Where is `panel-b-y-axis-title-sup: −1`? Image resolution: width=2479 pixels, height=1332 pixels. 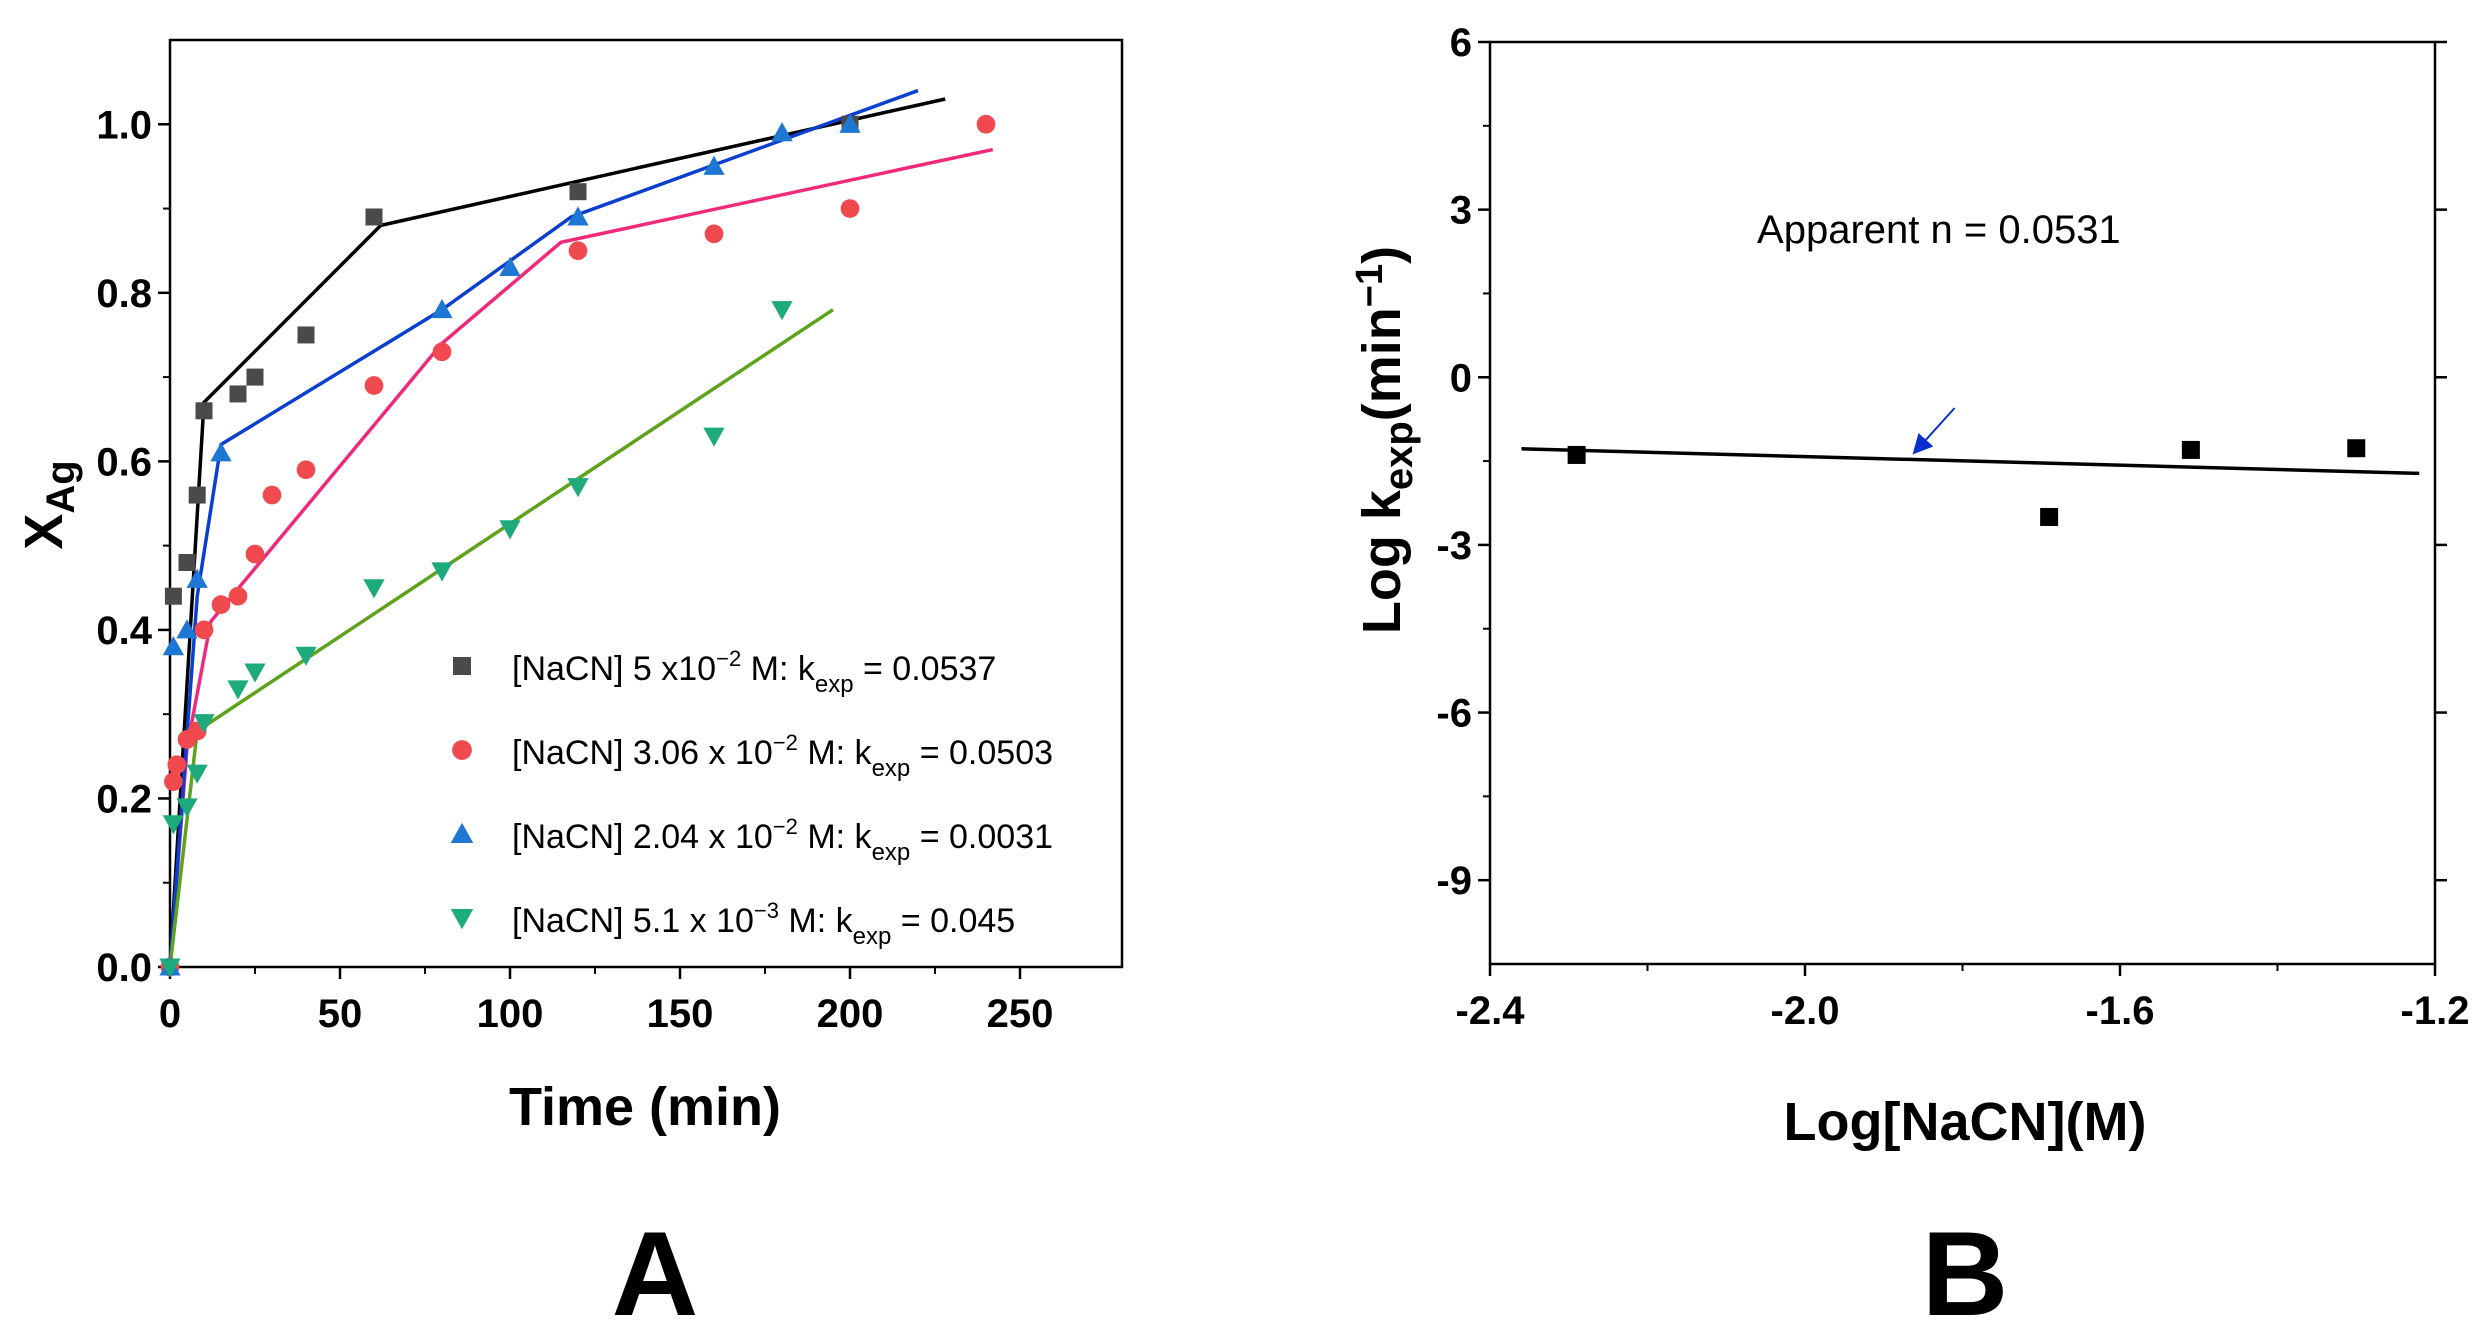
panel-b-y-axis-title-sup: −1 is located at coordinates (1370, 285).